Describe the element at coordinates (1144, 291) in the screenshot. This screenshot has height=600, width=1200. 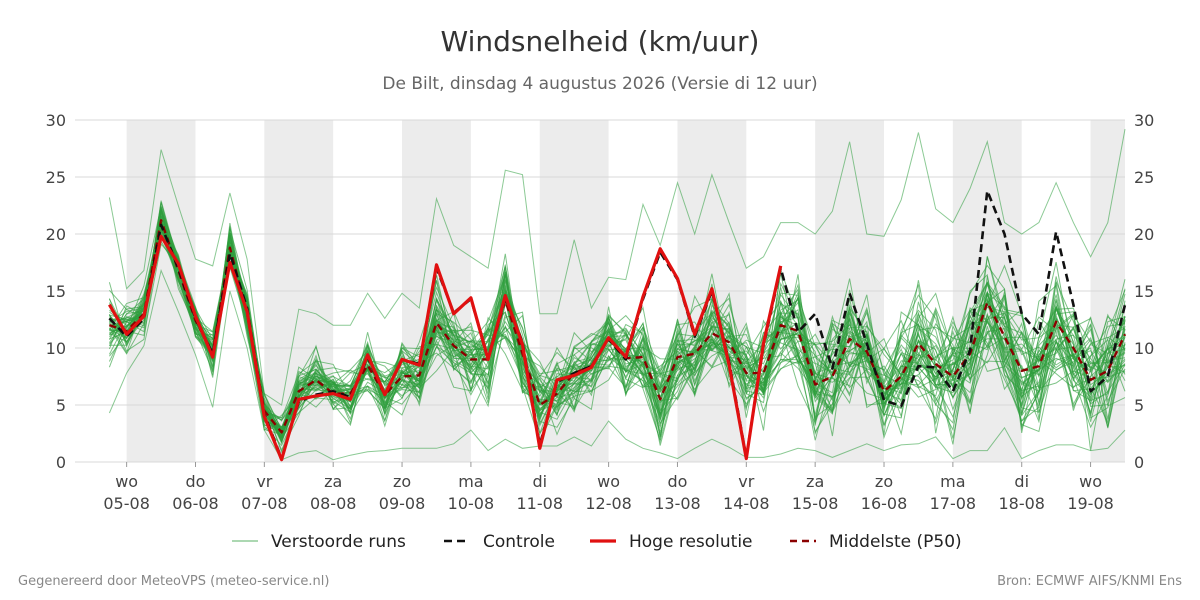
I see `y-tick-label-right: 15` at that location.